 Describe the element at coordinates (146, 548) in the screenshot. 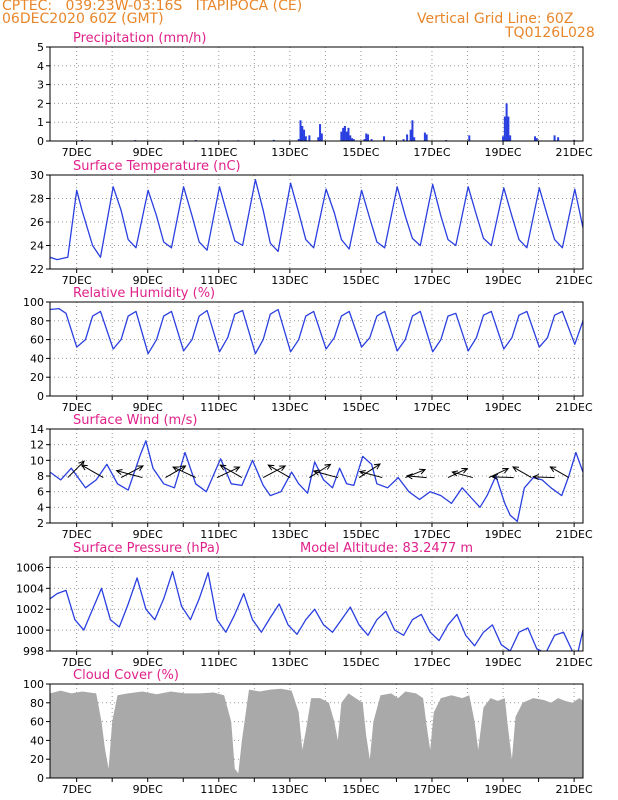

I see `panel-title: Surface Pressure (hPa)` at that location.